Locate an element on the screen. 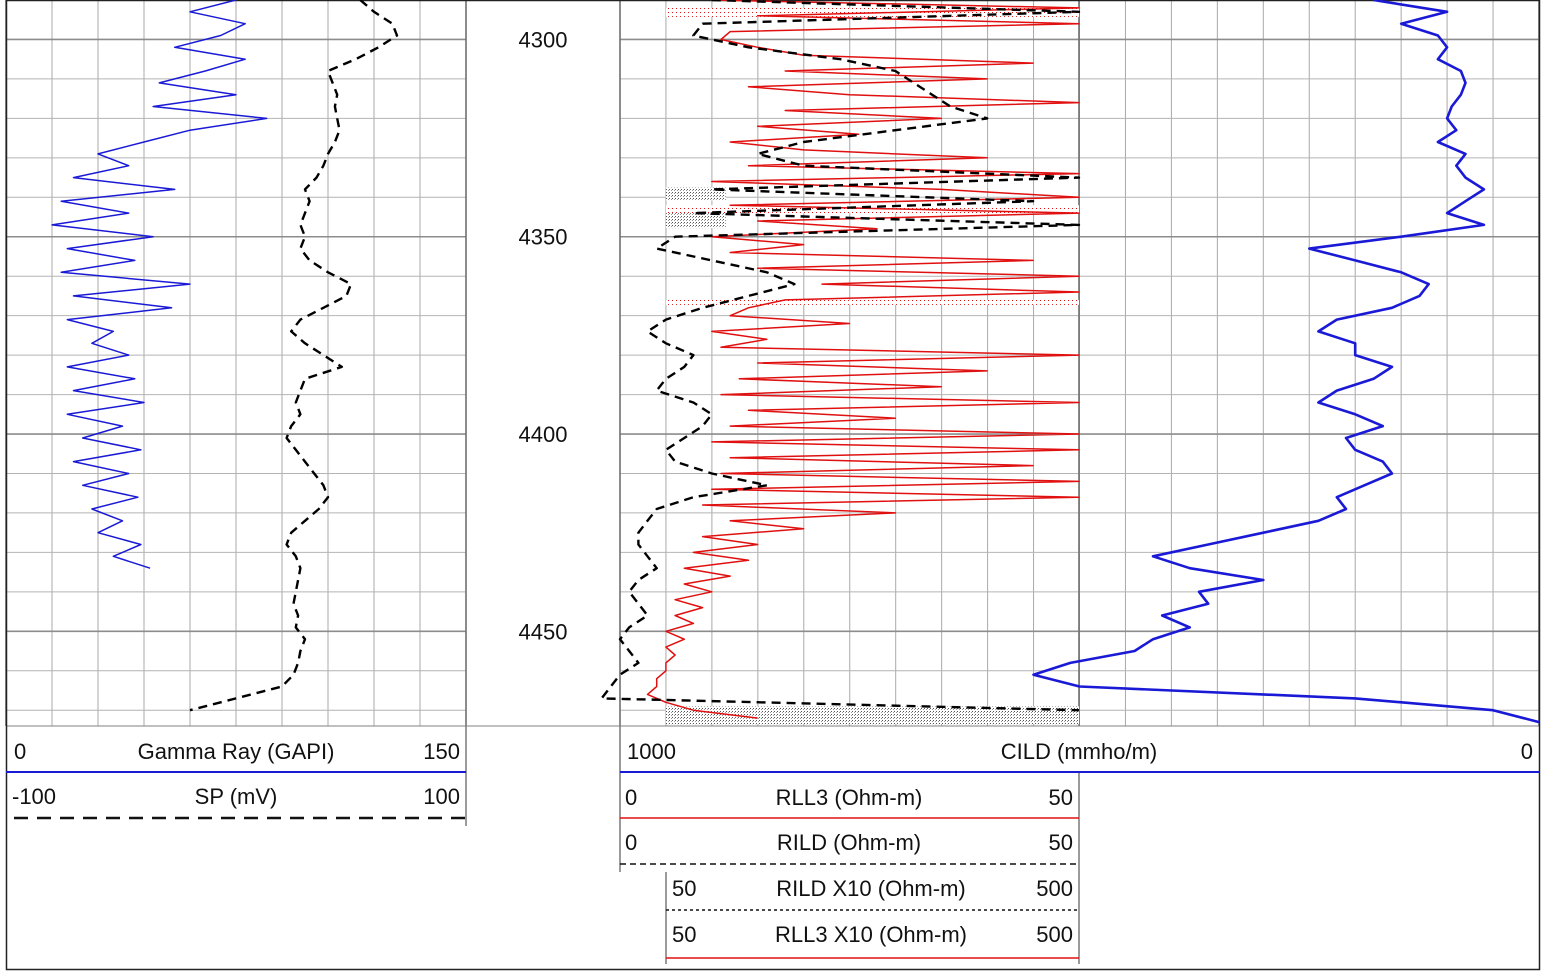 Image resolution: width=1553 pixels, height=972 pixels. depth-labels: 4300 4350 4400 4450 is located at coordinates (543, 335).